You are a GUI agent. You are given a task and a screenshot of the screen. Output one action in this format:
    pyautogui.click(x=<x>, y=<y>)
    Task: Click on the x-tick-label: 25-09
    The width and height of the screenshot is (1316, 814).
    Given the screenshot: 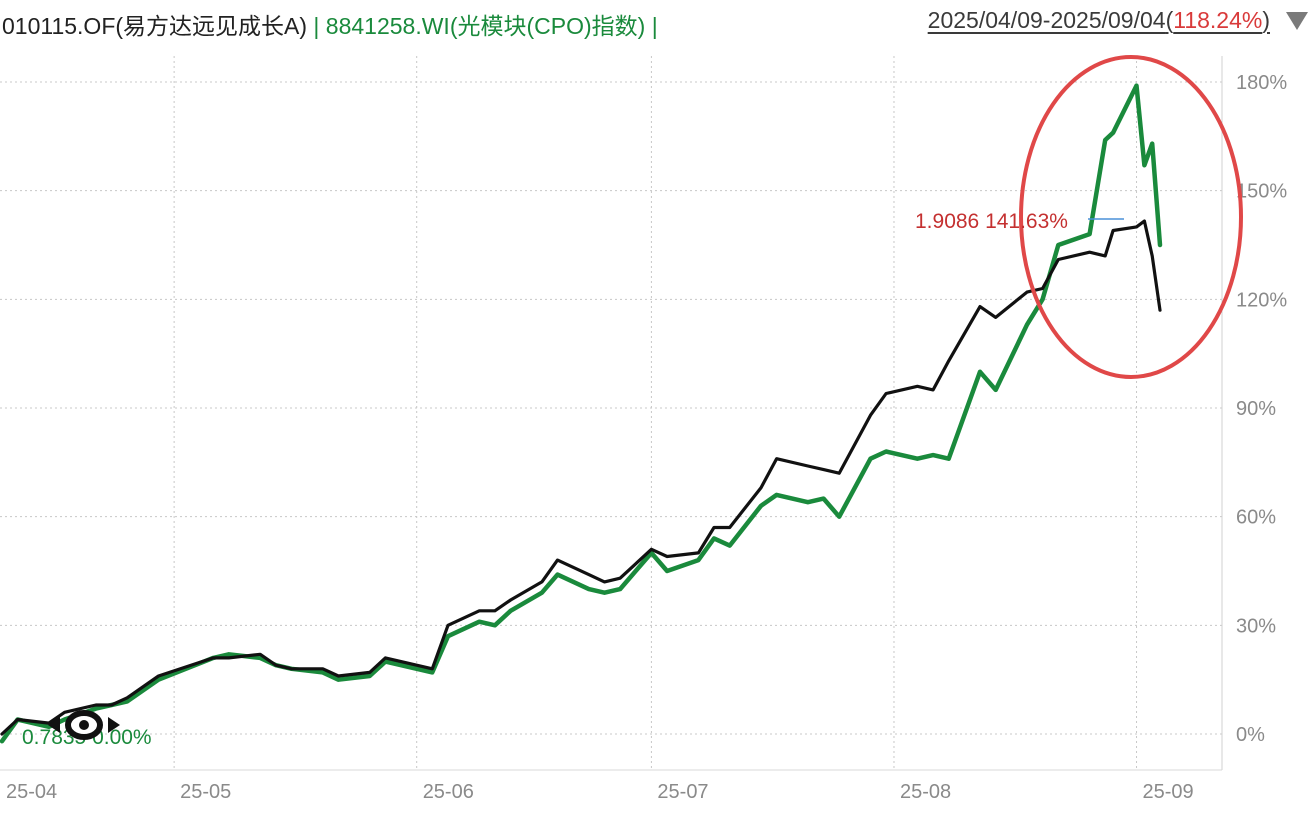 What is the action you would take?
    pyautogui.click(x=1168, y=792)
    